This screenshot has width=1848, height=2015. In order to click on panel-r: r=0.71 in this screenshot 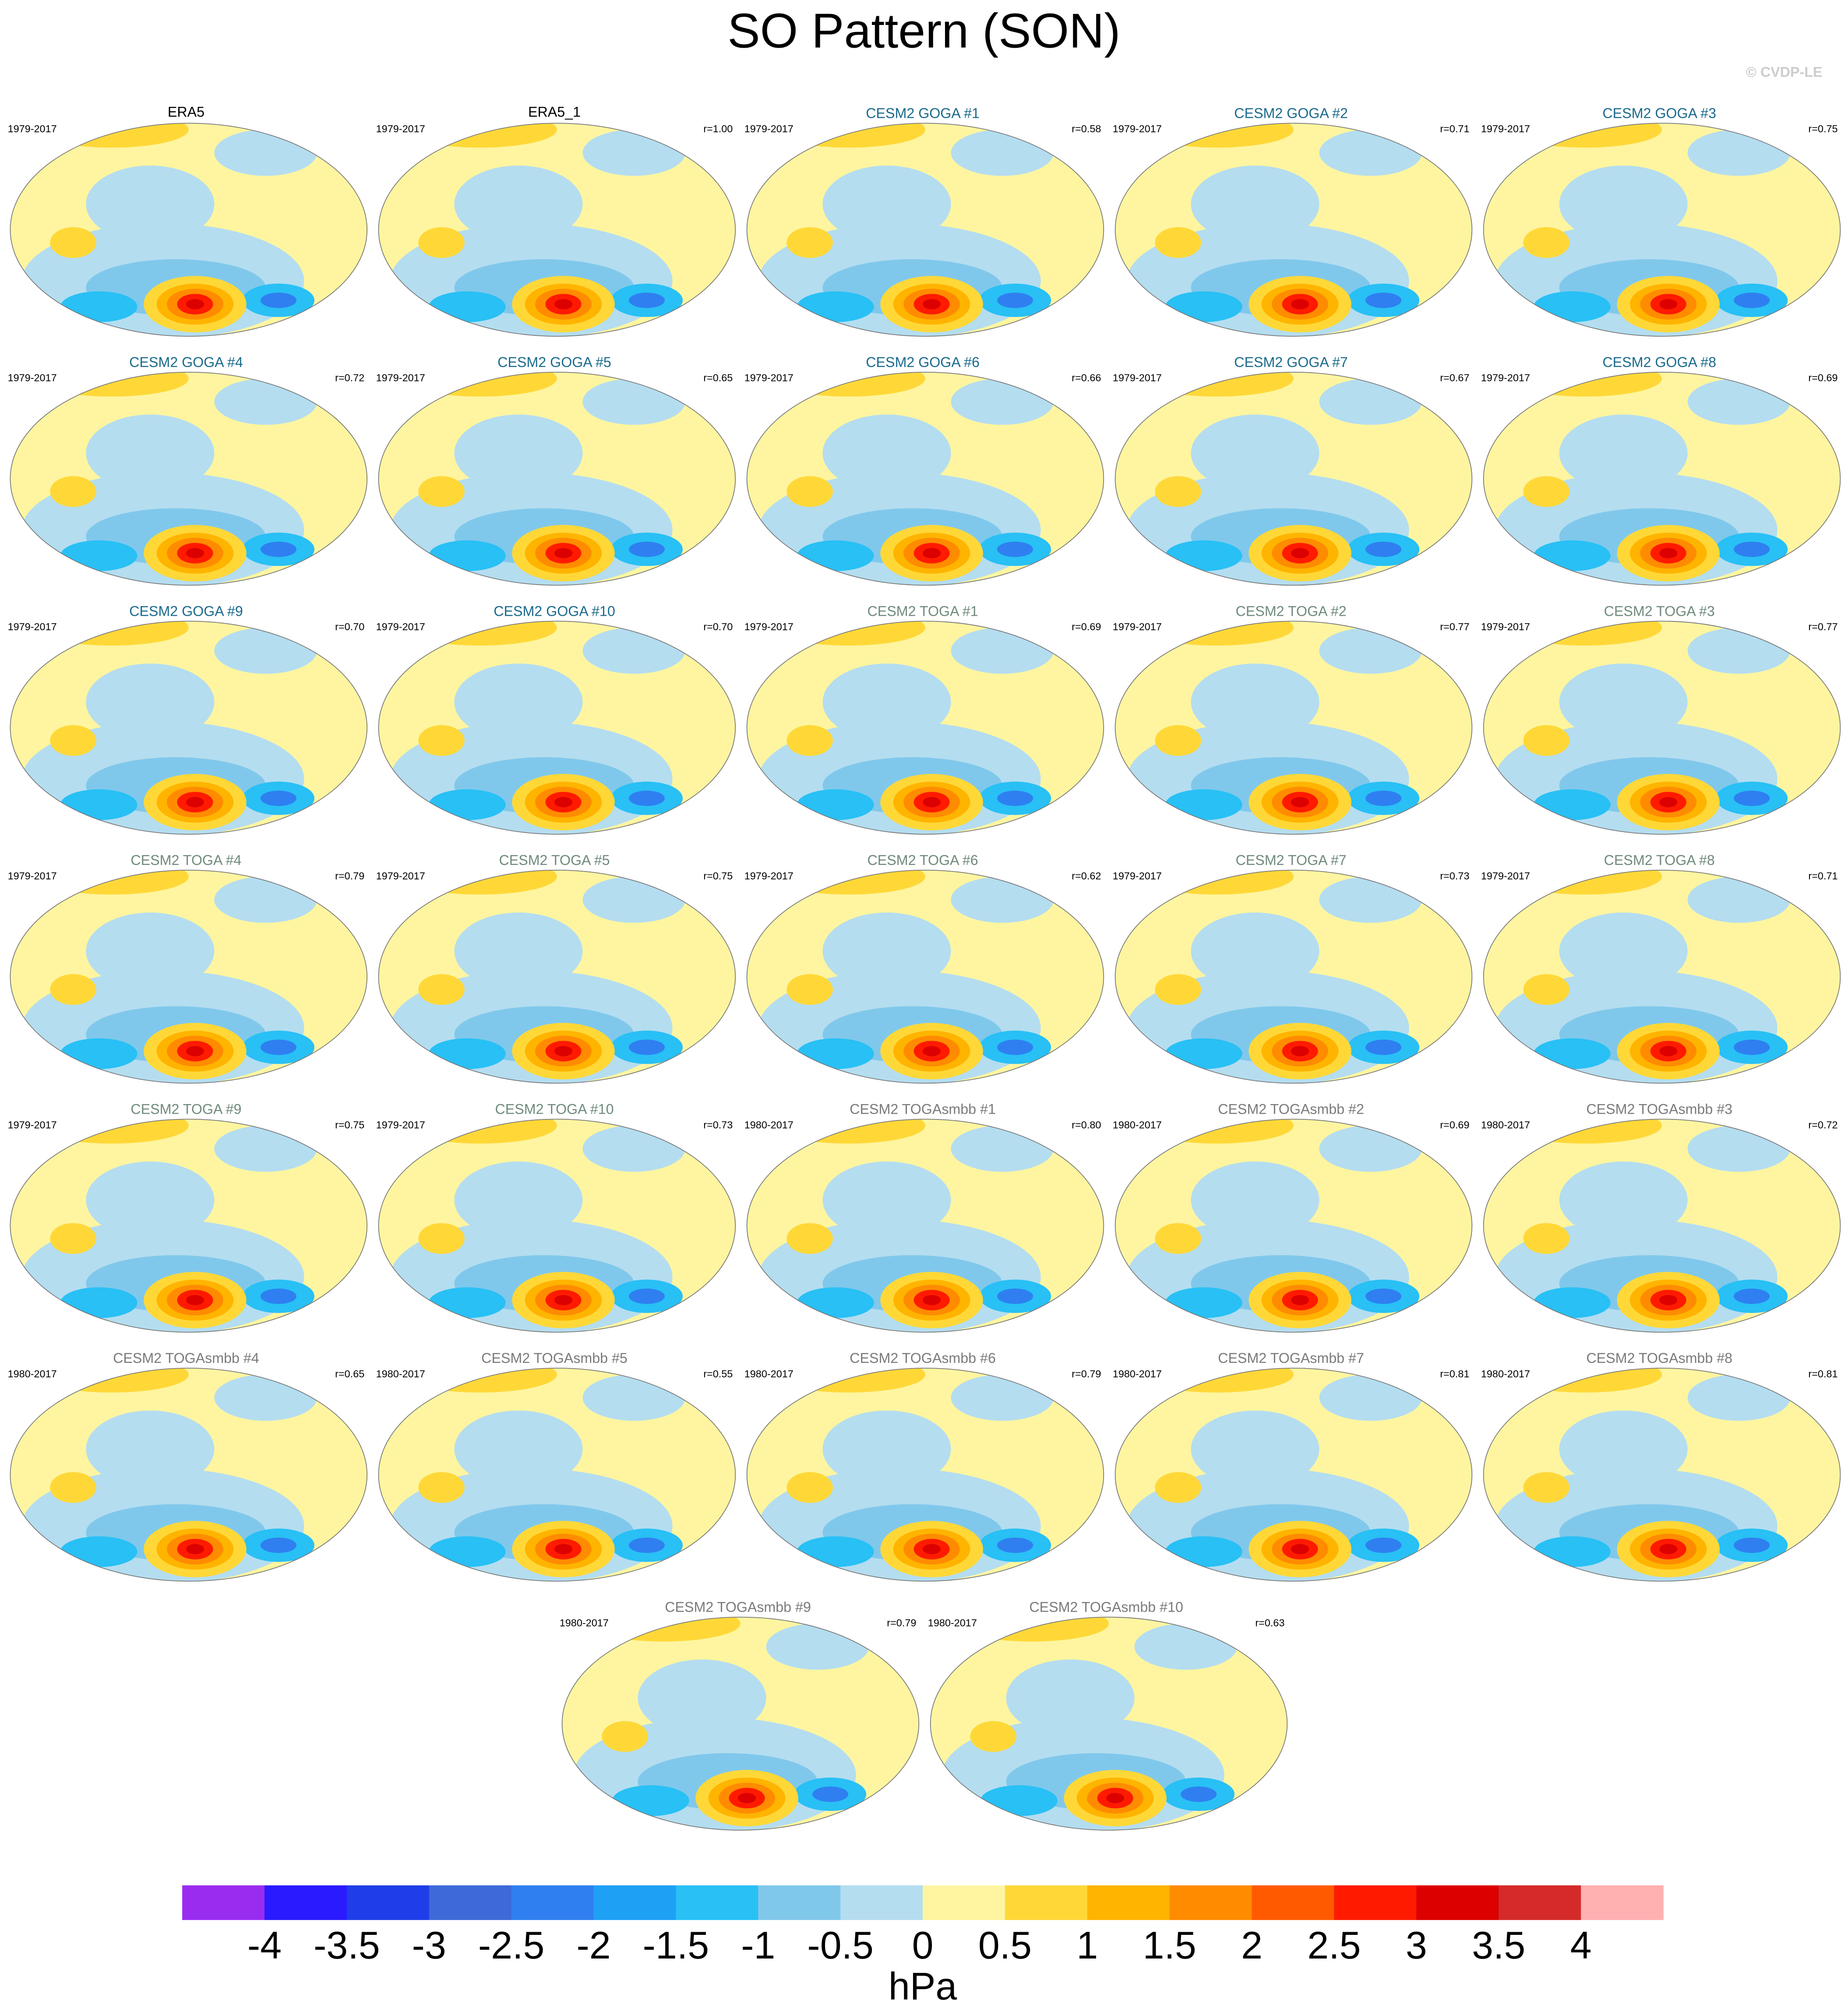, I will do `click(1823, 876)`.